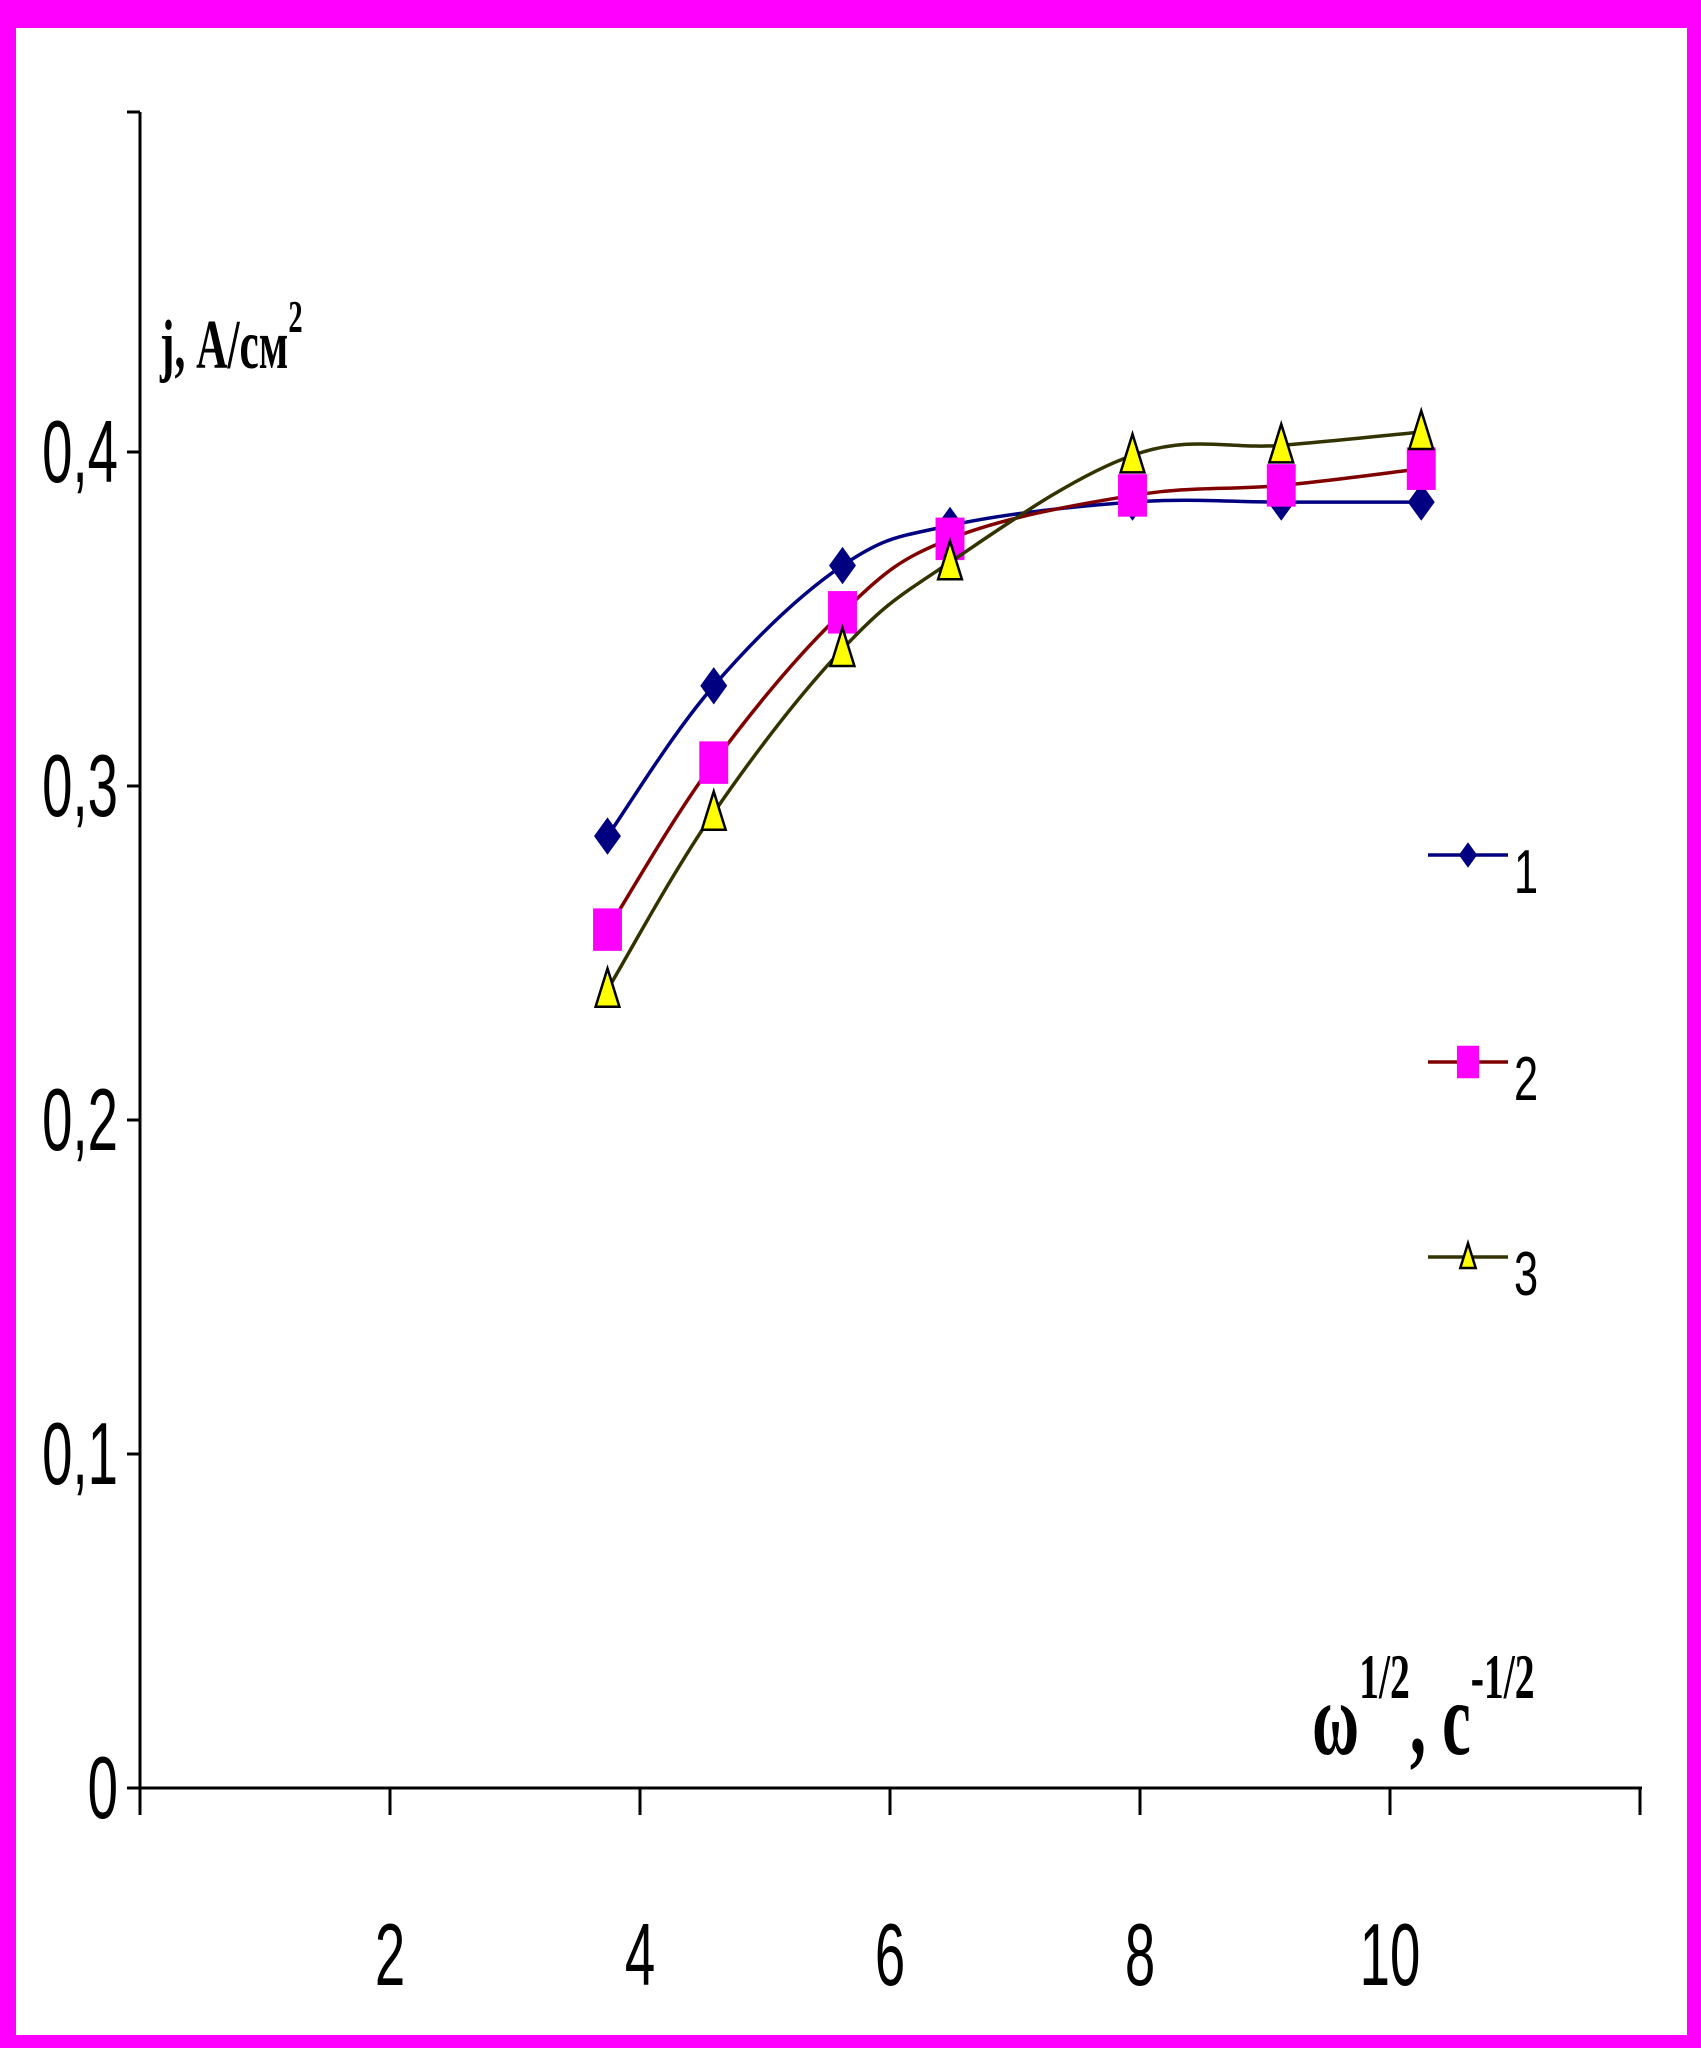  What do you see at coordinates (1483, 1080) in the screenshot?
I see `legend-item-2: 2` at bounding box center [1483, 1080].